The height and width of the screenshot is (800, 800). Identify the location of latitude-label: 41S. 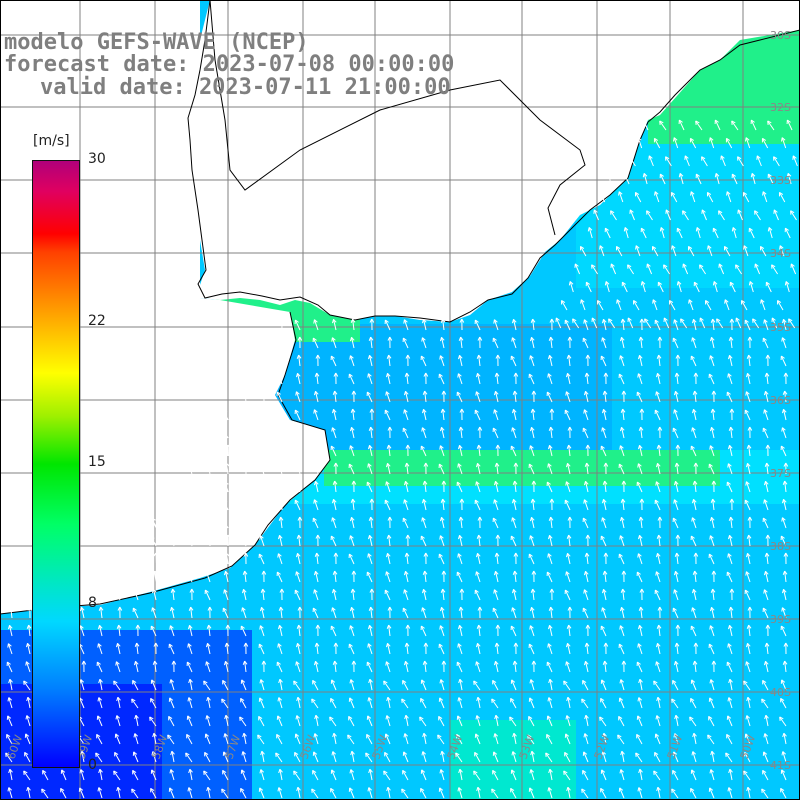
(780, 765).